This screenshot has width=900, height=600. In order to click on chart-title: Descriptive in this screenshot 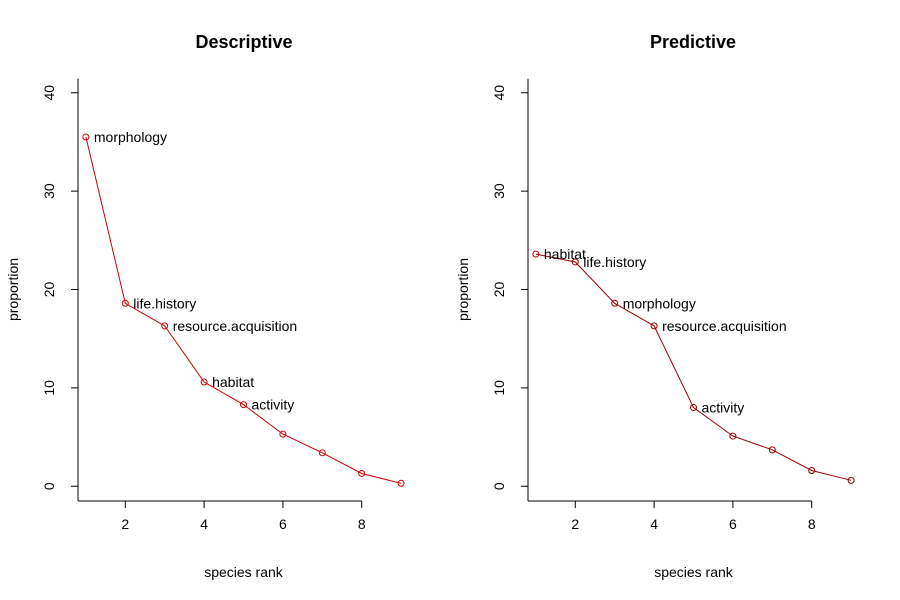, I will do `click(243, 42)`.